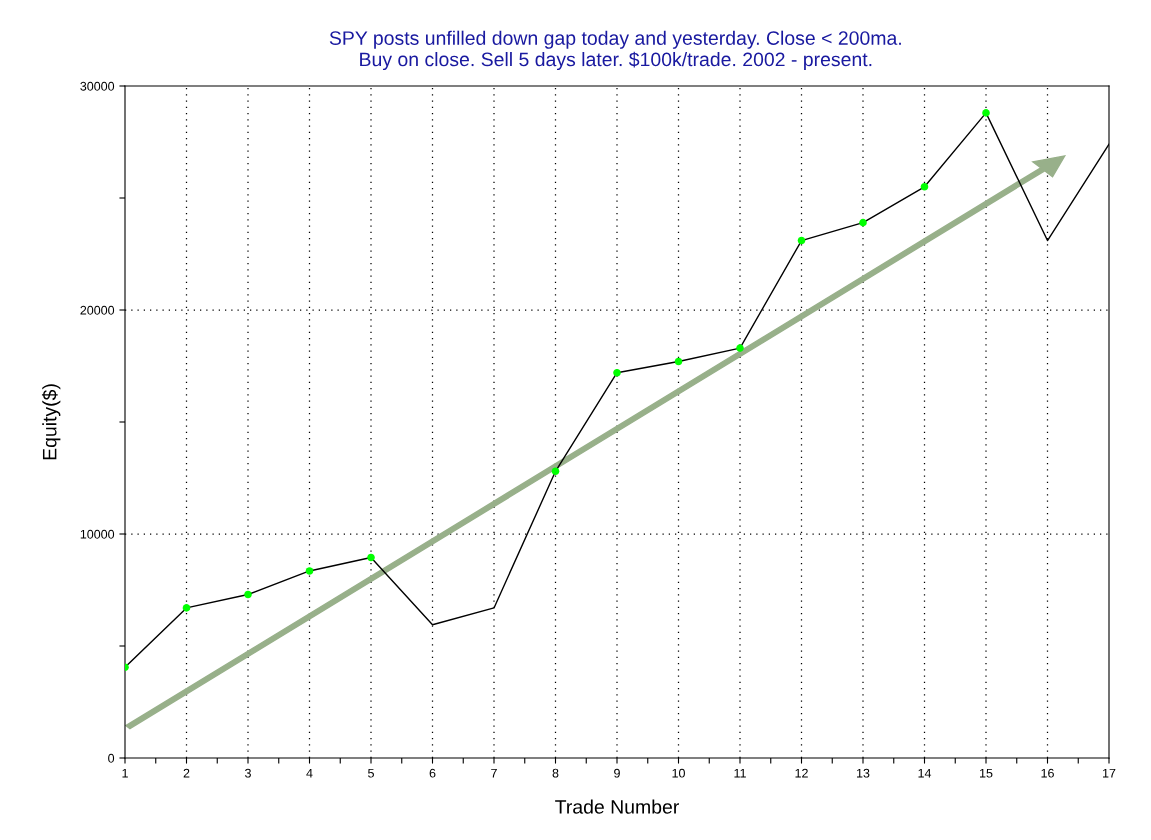 This screenshot has width=1151, height=840. What do you see at coordinates (97, 310) in the screenshot?
I see `y-tick-label: 20000` at bounding box center [97, 310].